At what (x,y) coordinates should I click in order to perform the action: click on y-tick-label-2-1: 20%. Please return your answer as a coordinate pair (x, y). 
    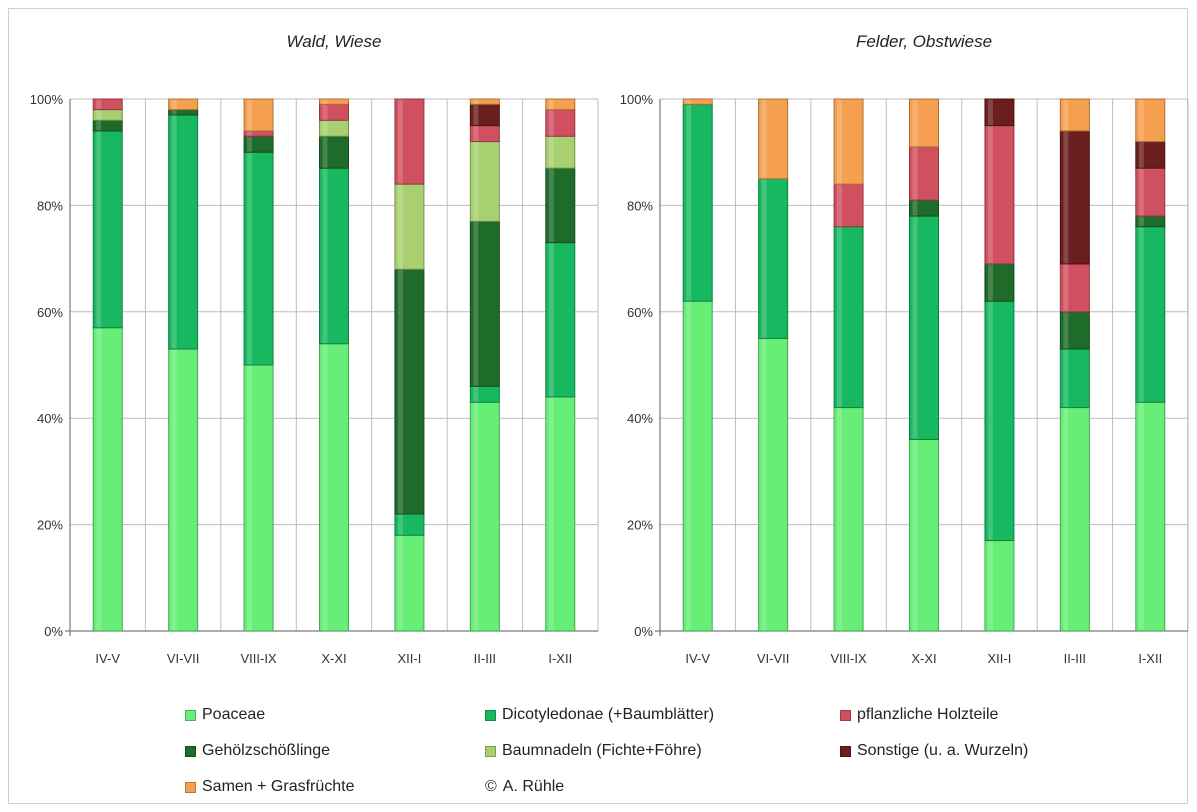
    Looking at the image, I should click on (640, 525).